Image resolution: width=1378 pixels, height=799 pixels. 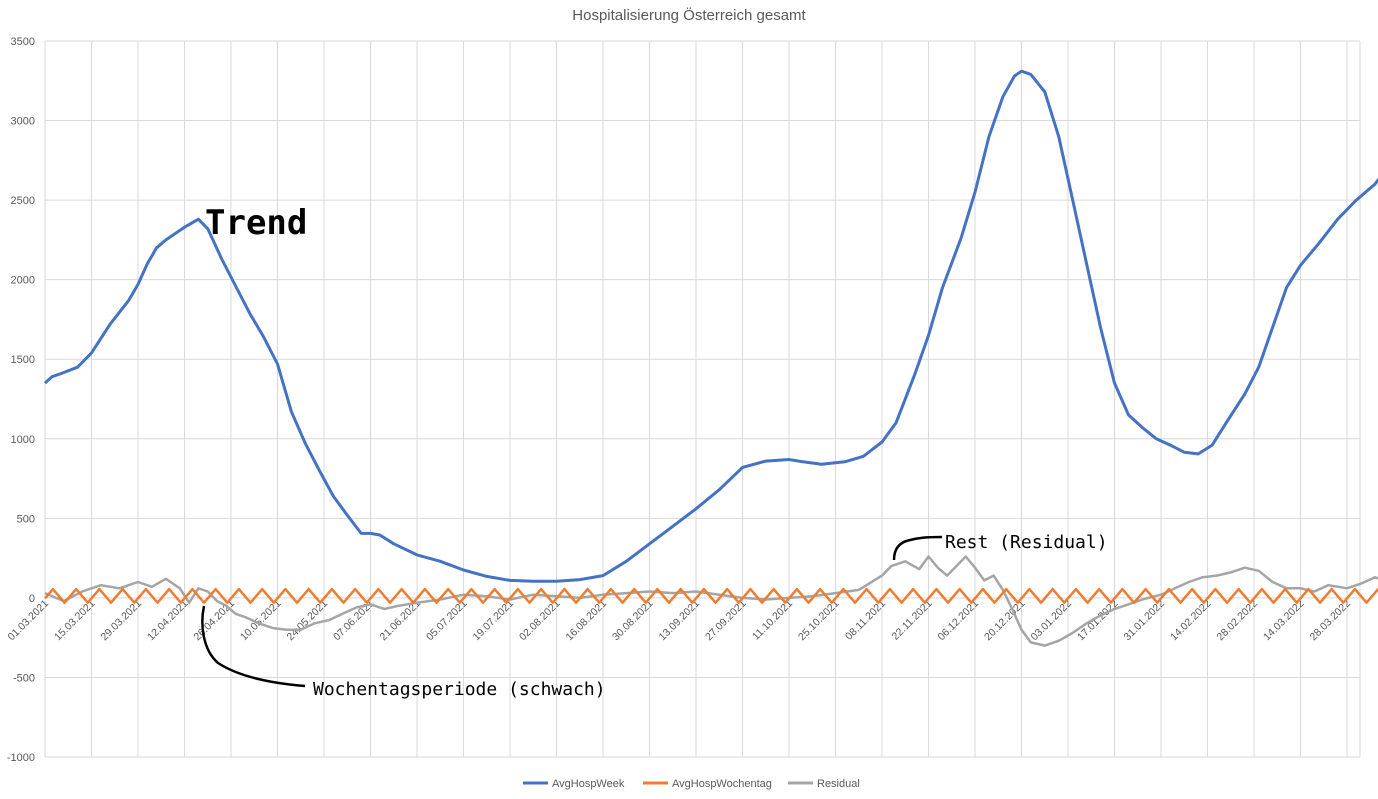 I want to click on weekday-pointer-stroke, so click(x=253, y=646).